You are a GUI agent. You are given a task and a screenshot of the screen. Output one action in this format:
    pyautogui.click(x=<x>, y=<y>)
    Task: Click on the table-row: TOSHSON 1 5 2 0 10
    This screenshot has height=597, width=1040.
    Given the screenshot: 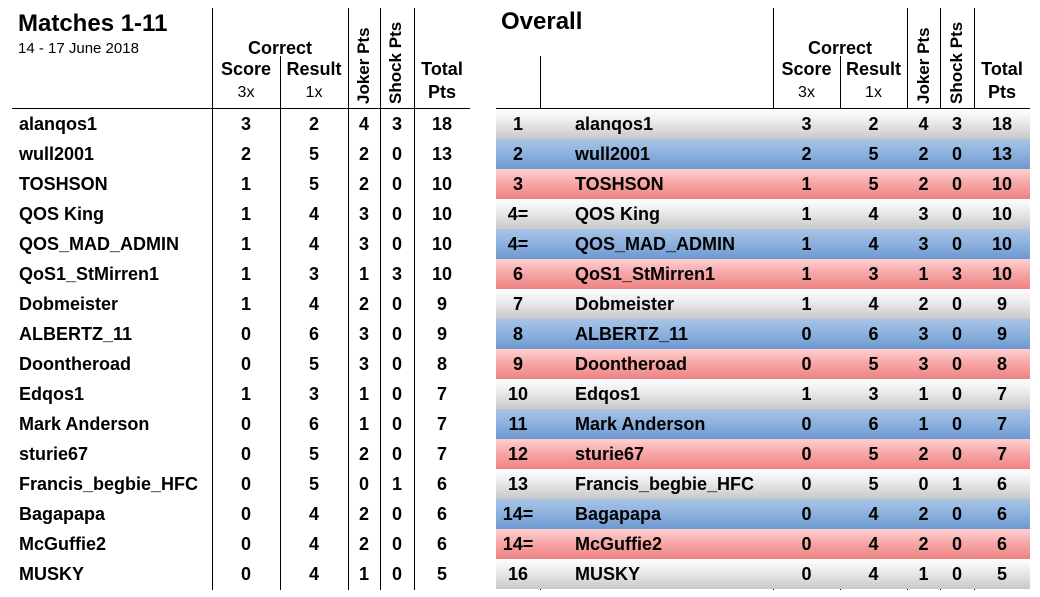 What is the action you would take?
    pyautogui.click(x=241, y=184)
    